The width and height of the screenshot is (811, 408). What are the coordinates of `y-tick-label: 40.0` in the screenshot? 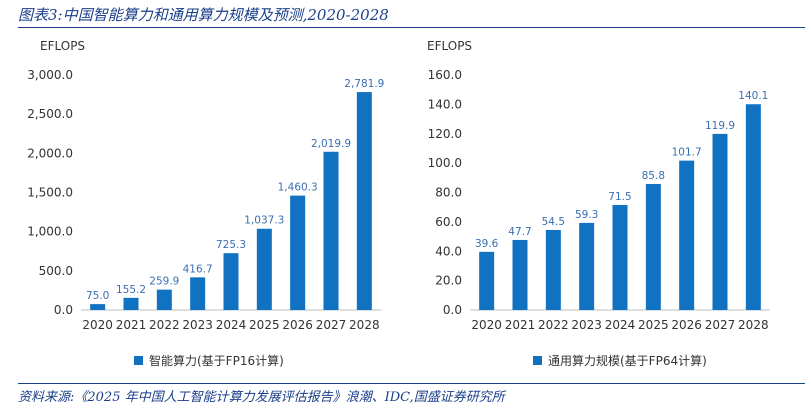 It's located at (448, 251).